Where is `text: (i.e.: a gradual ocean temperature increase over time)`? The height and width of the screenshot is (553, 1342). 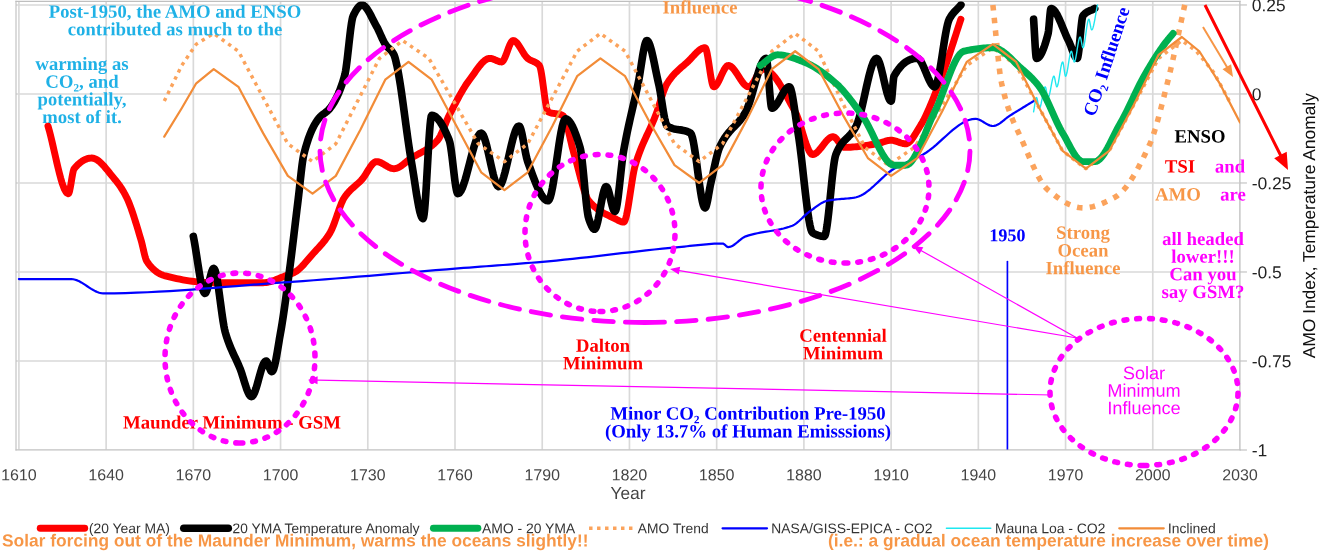
text: (i.e.: a gradual ocean temperature increase over time) is located at coordinates (1048, 542).